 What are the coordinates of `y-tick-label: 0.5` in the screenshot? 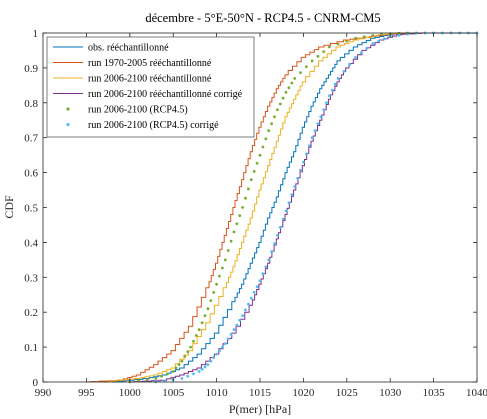 It's located at (31, 209).